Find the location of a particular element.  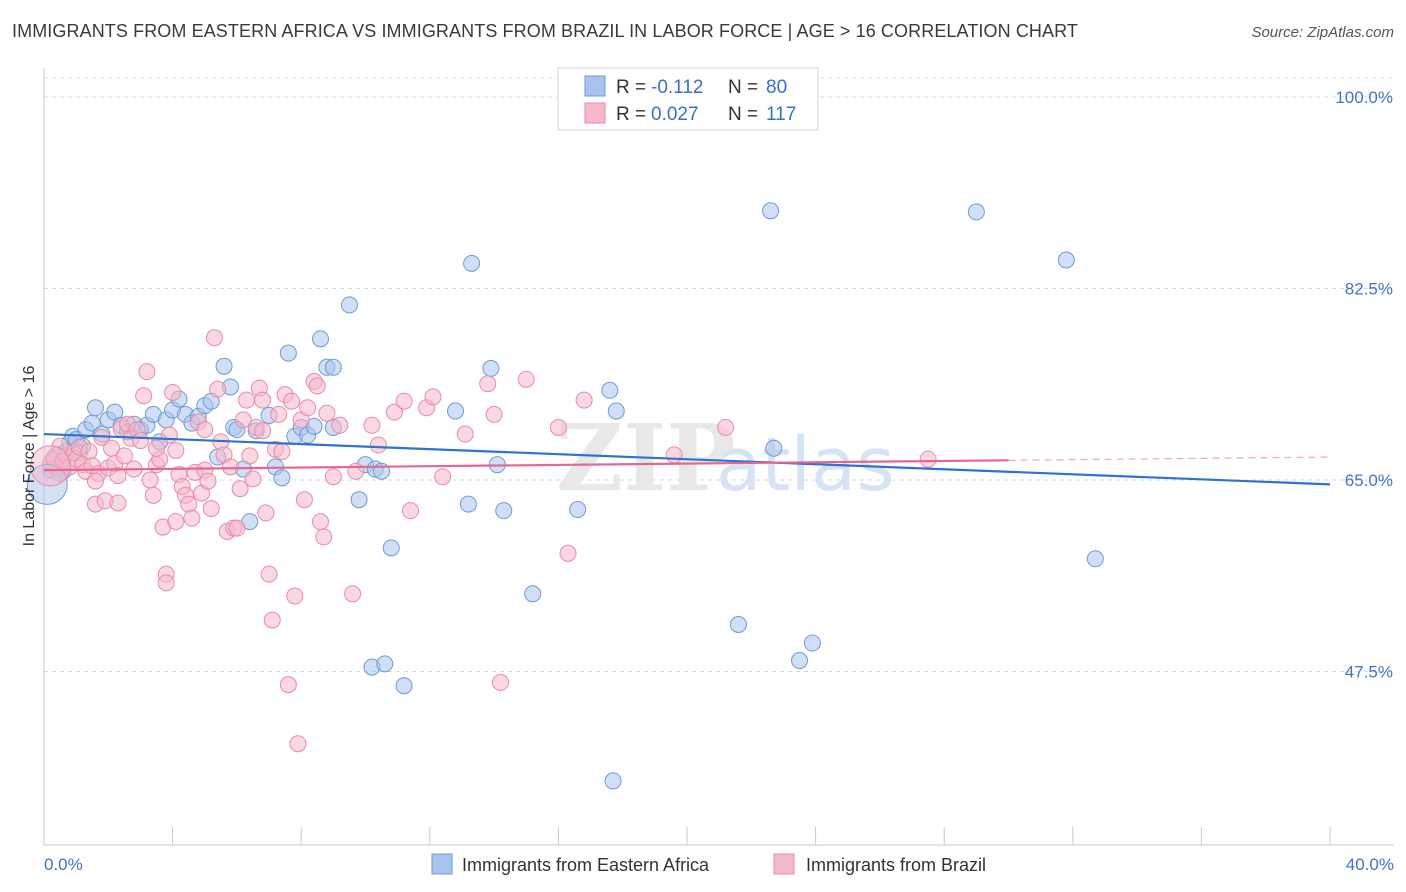

x-tick-label: 0.0% is located at coordinates (63, 864).